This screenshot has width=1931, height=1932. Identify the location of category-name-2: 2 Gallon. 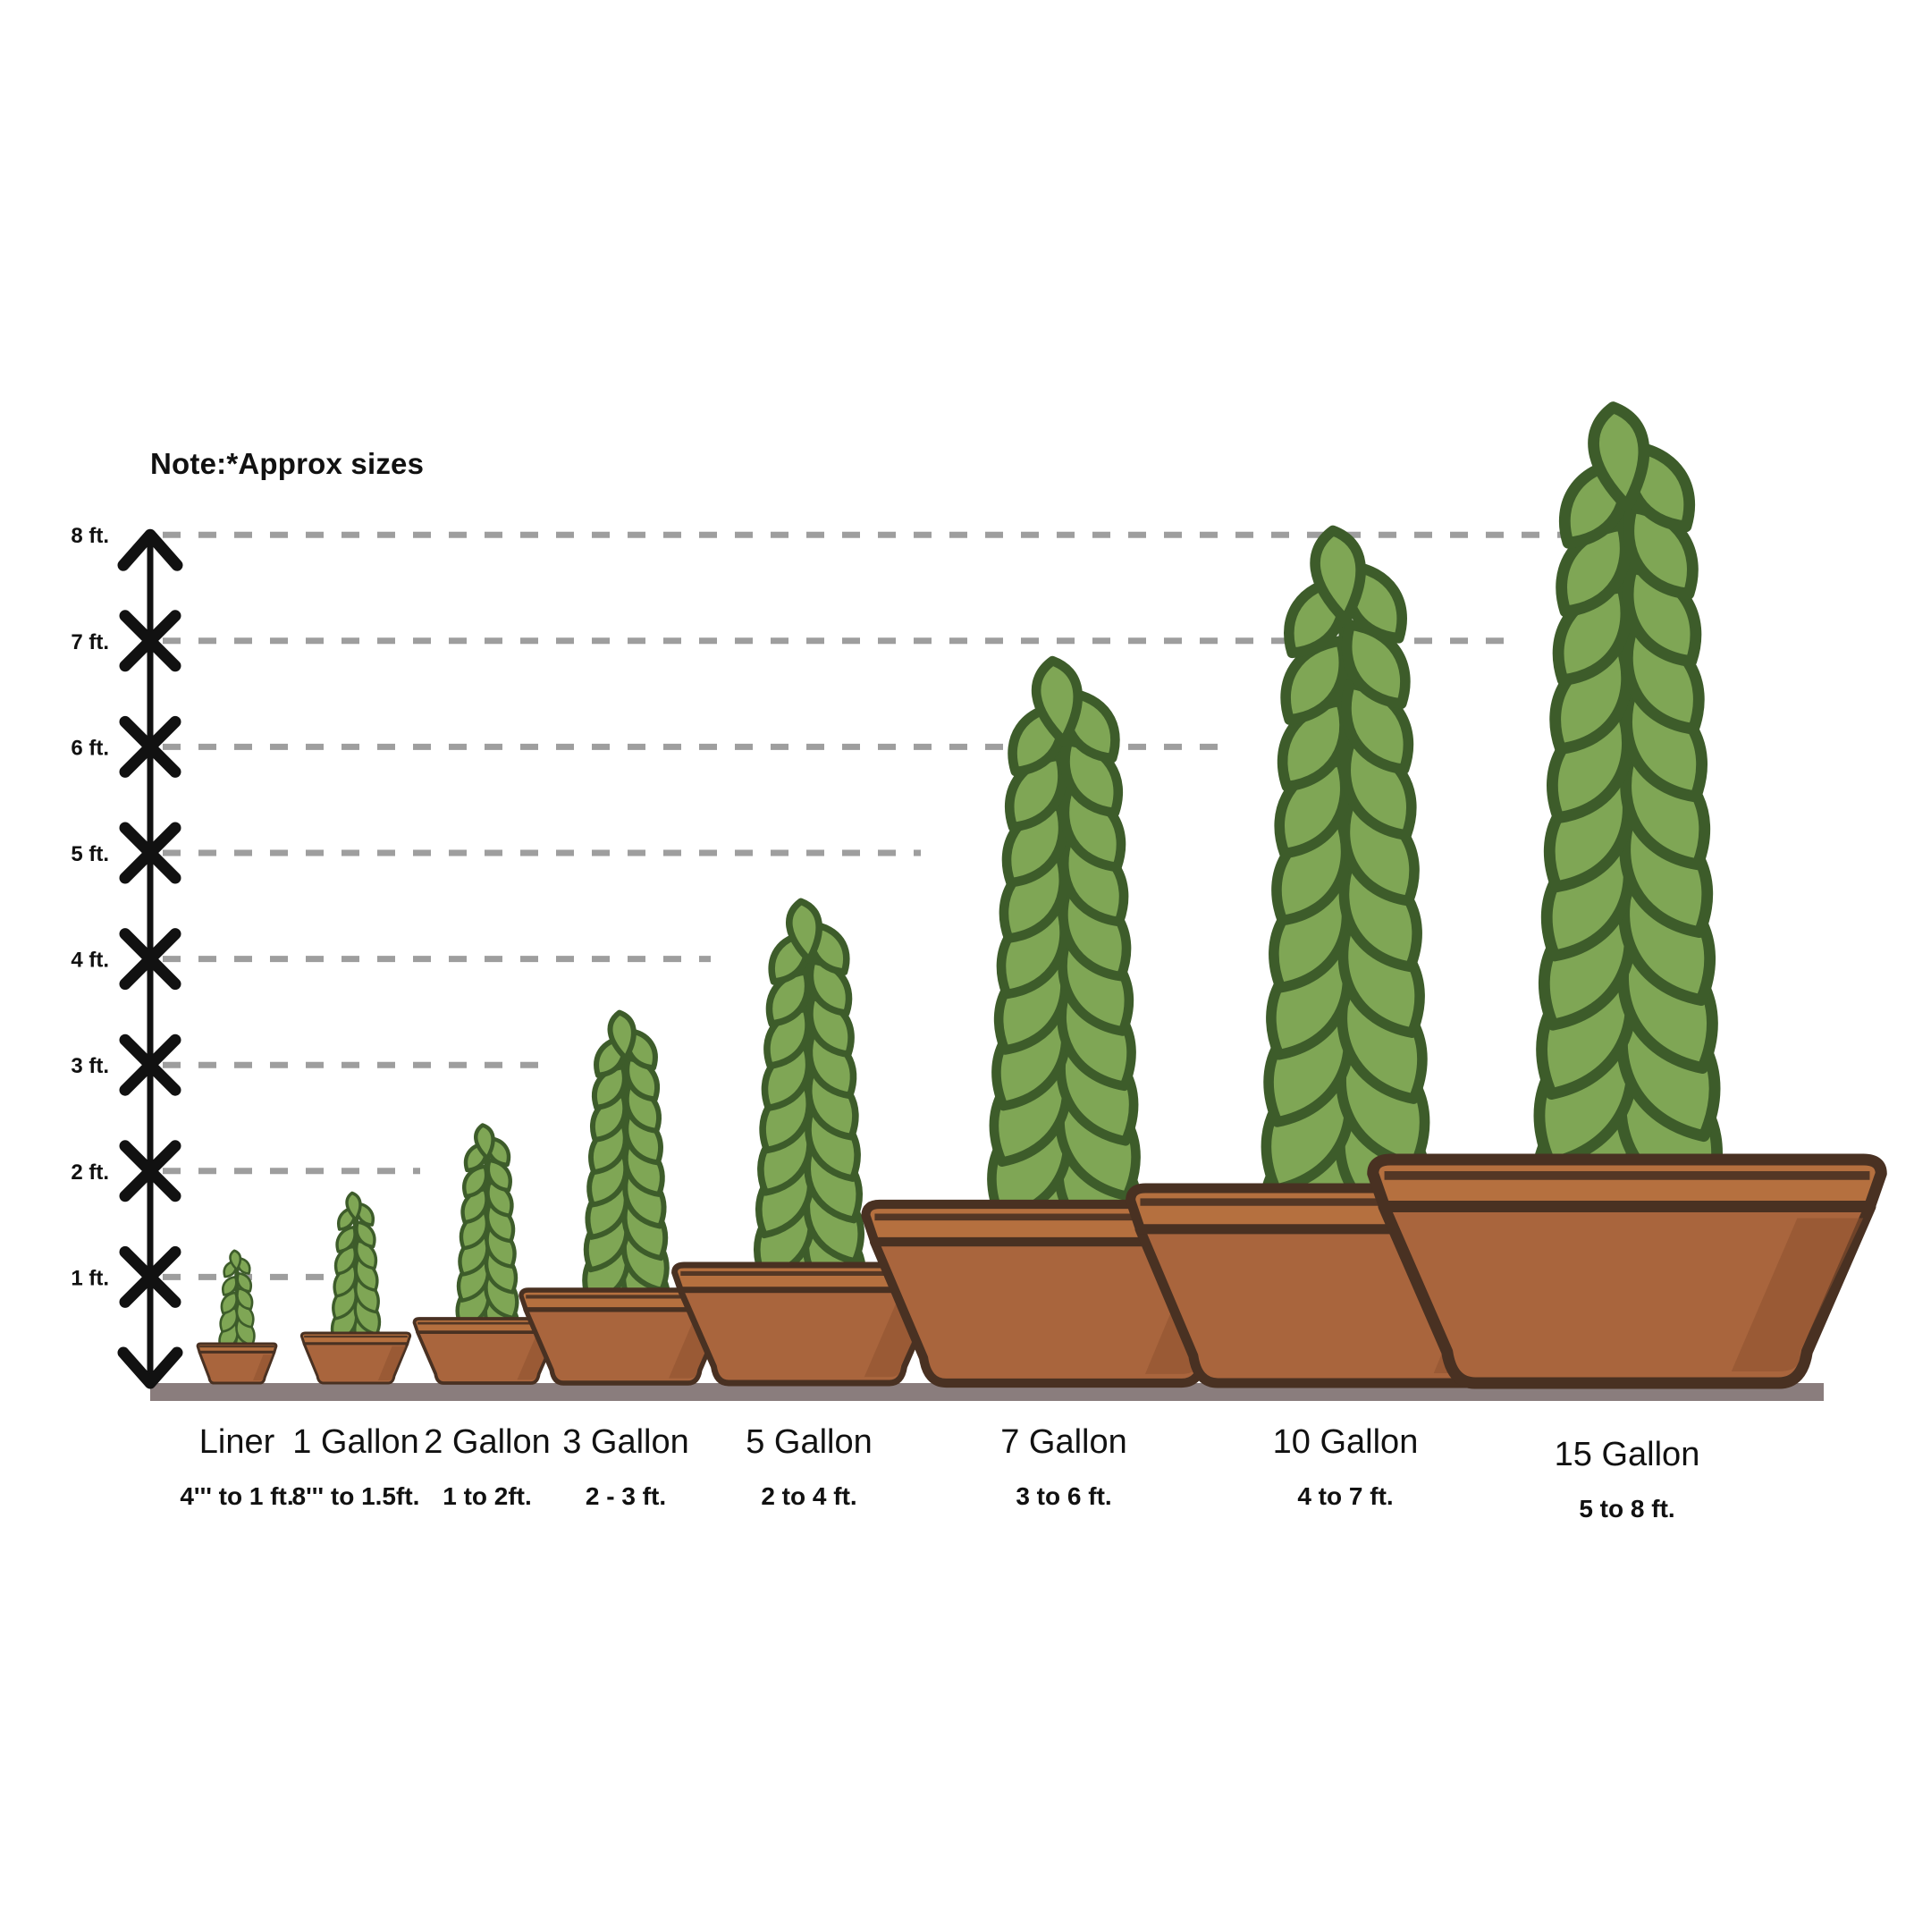
(487, 1442).